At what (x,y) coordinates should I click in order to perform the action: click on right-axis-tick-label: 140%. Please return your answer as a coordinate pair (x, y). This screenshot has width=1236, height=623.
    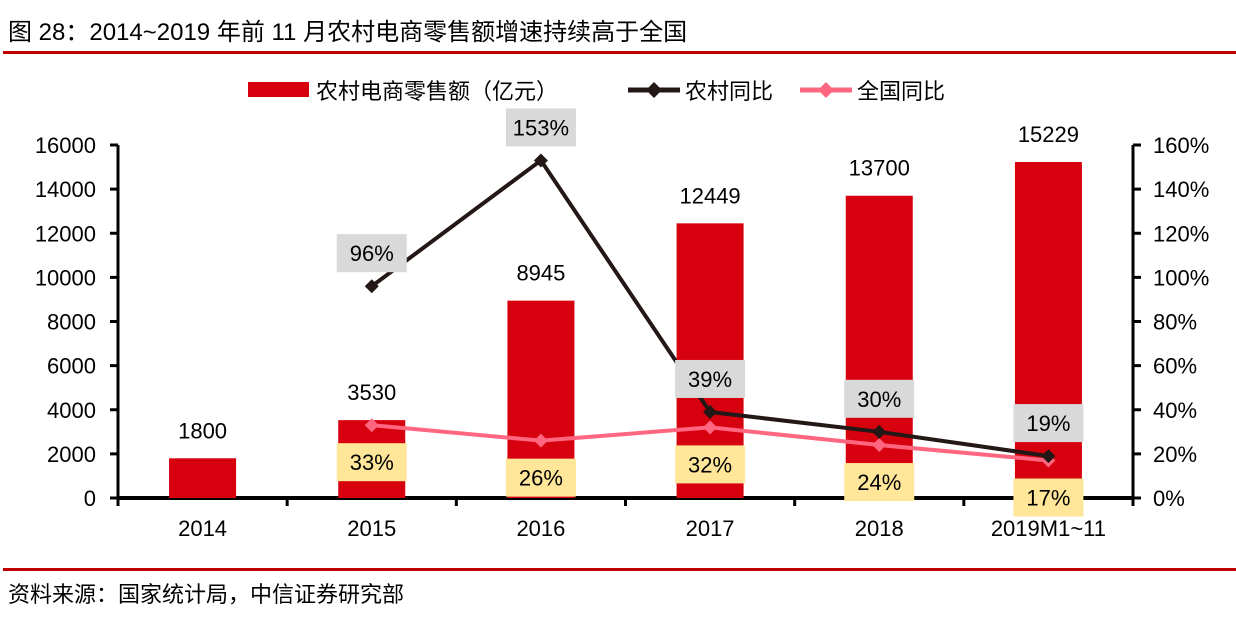
    Looking at the image, I should click on (1181, 189).